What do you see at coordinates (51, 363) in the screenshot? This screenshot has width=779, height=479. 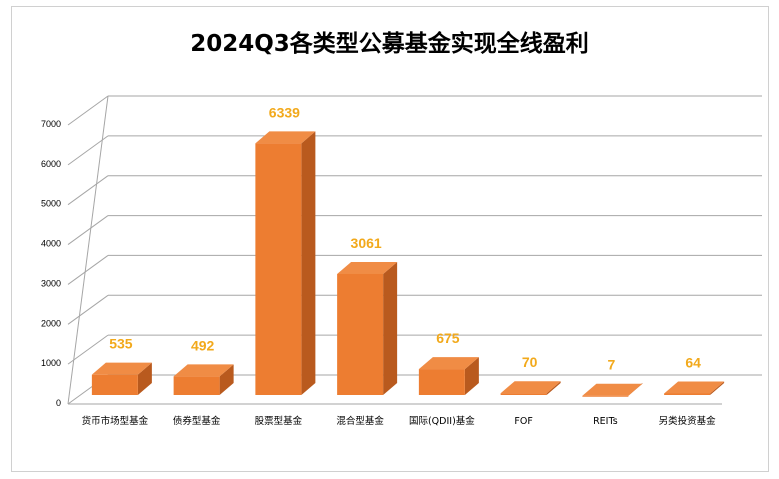 I see `y-tick-label: 1000` at bounding box center [51, 363].